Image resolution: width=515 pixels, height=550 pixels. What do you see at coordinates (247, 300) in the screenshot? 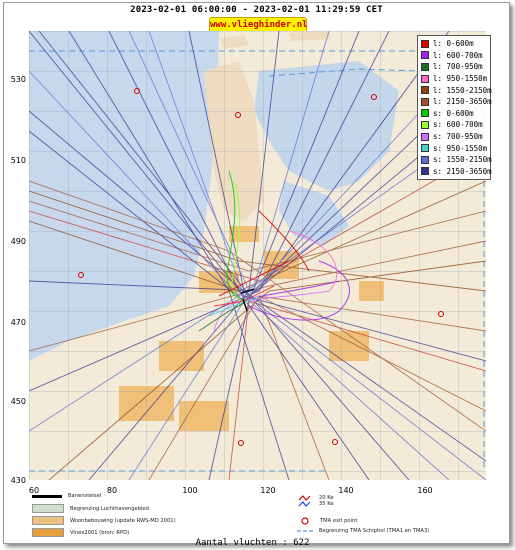
I see `runway-system` at bounding box center [247, 300].